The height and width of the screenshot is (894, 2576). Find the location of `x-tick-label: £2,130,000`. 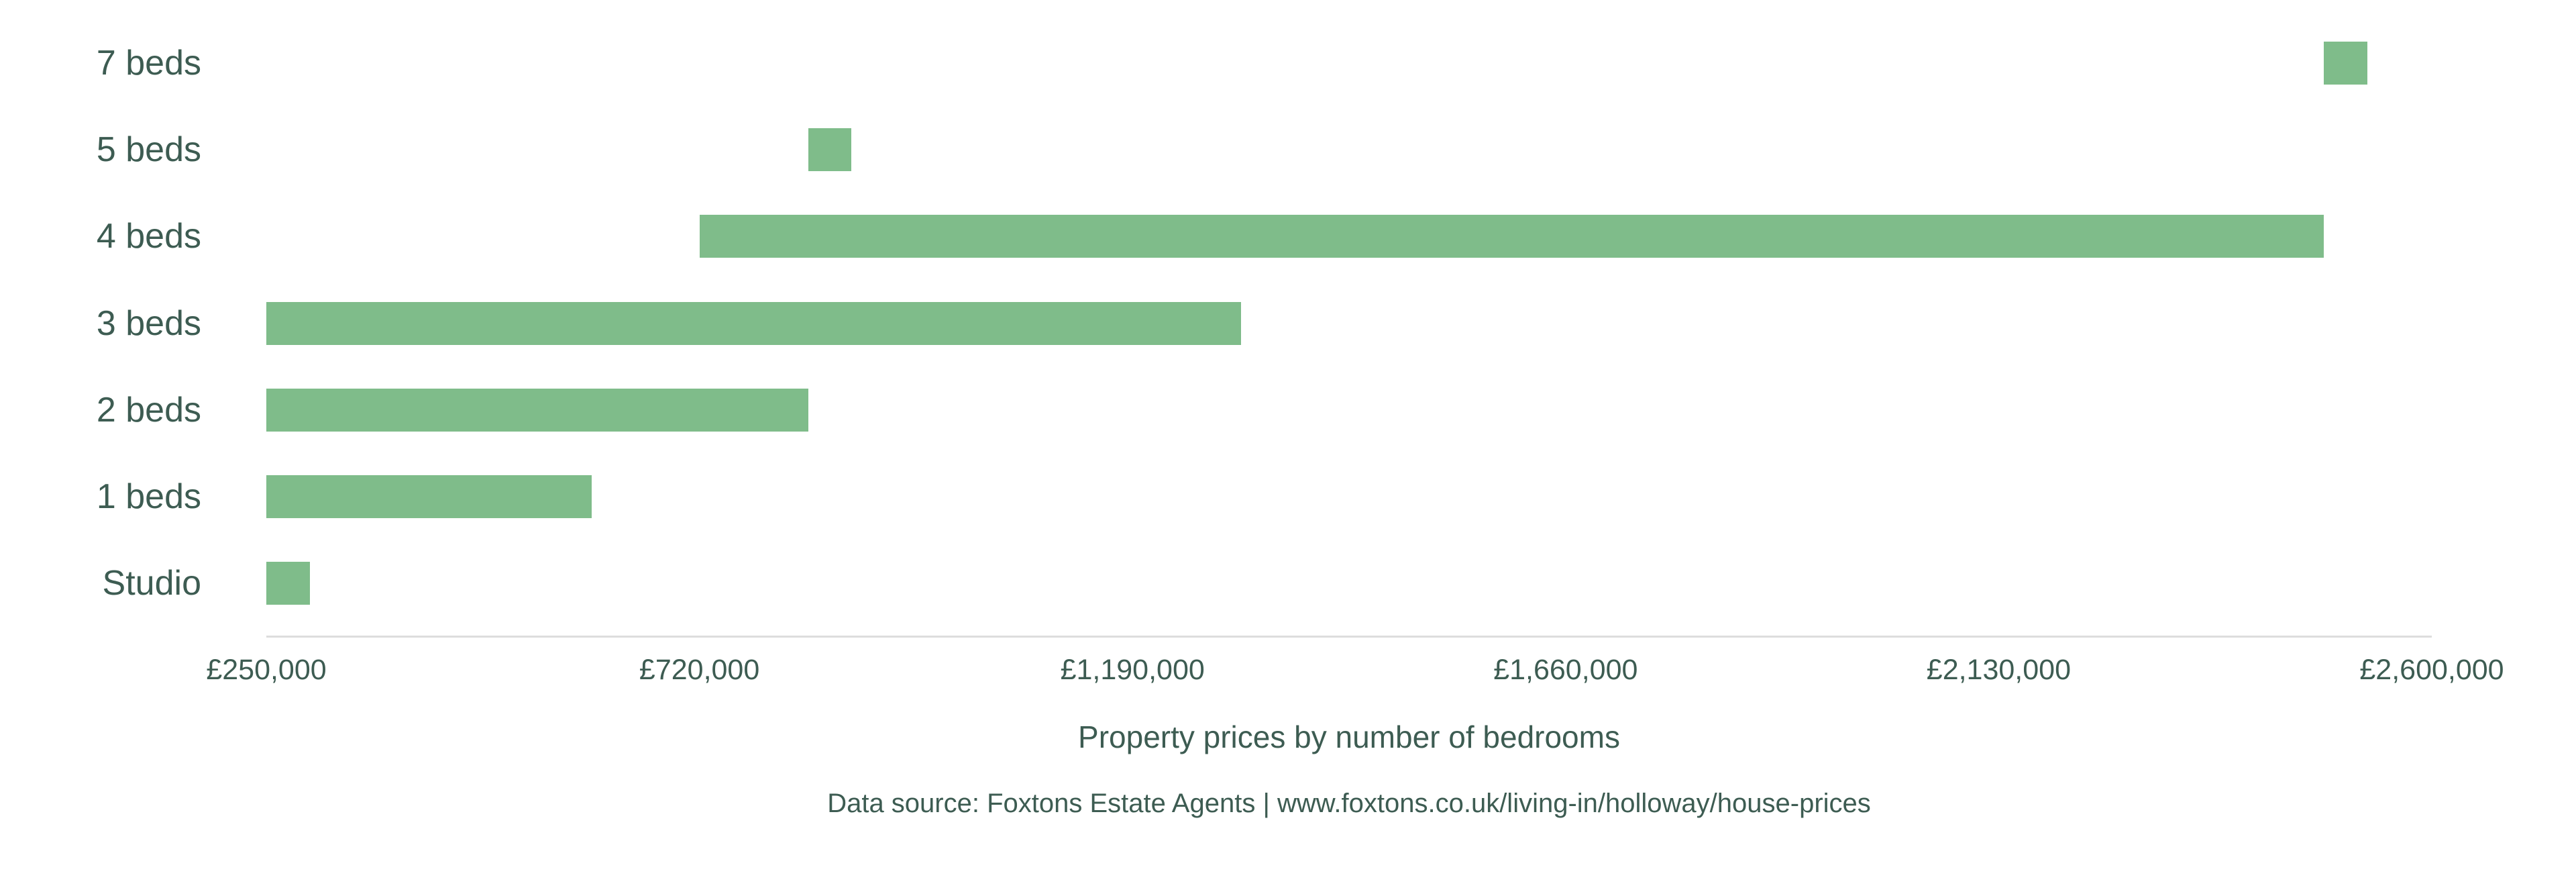

x-tick-label: £2,130,000 is located at coordinates (1998, 670).